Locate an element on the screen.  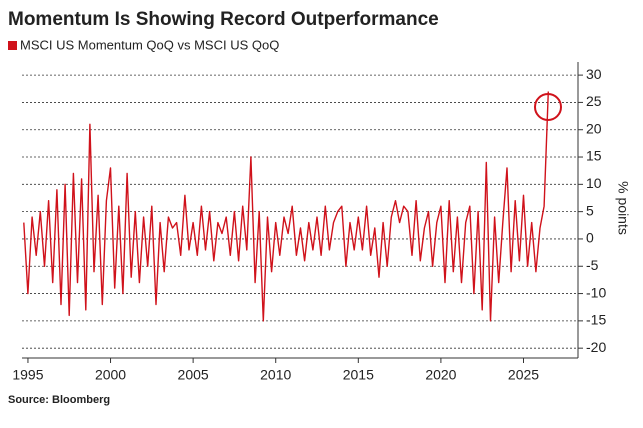
y-tick-label: -5 is located at coordinates (592, 265).